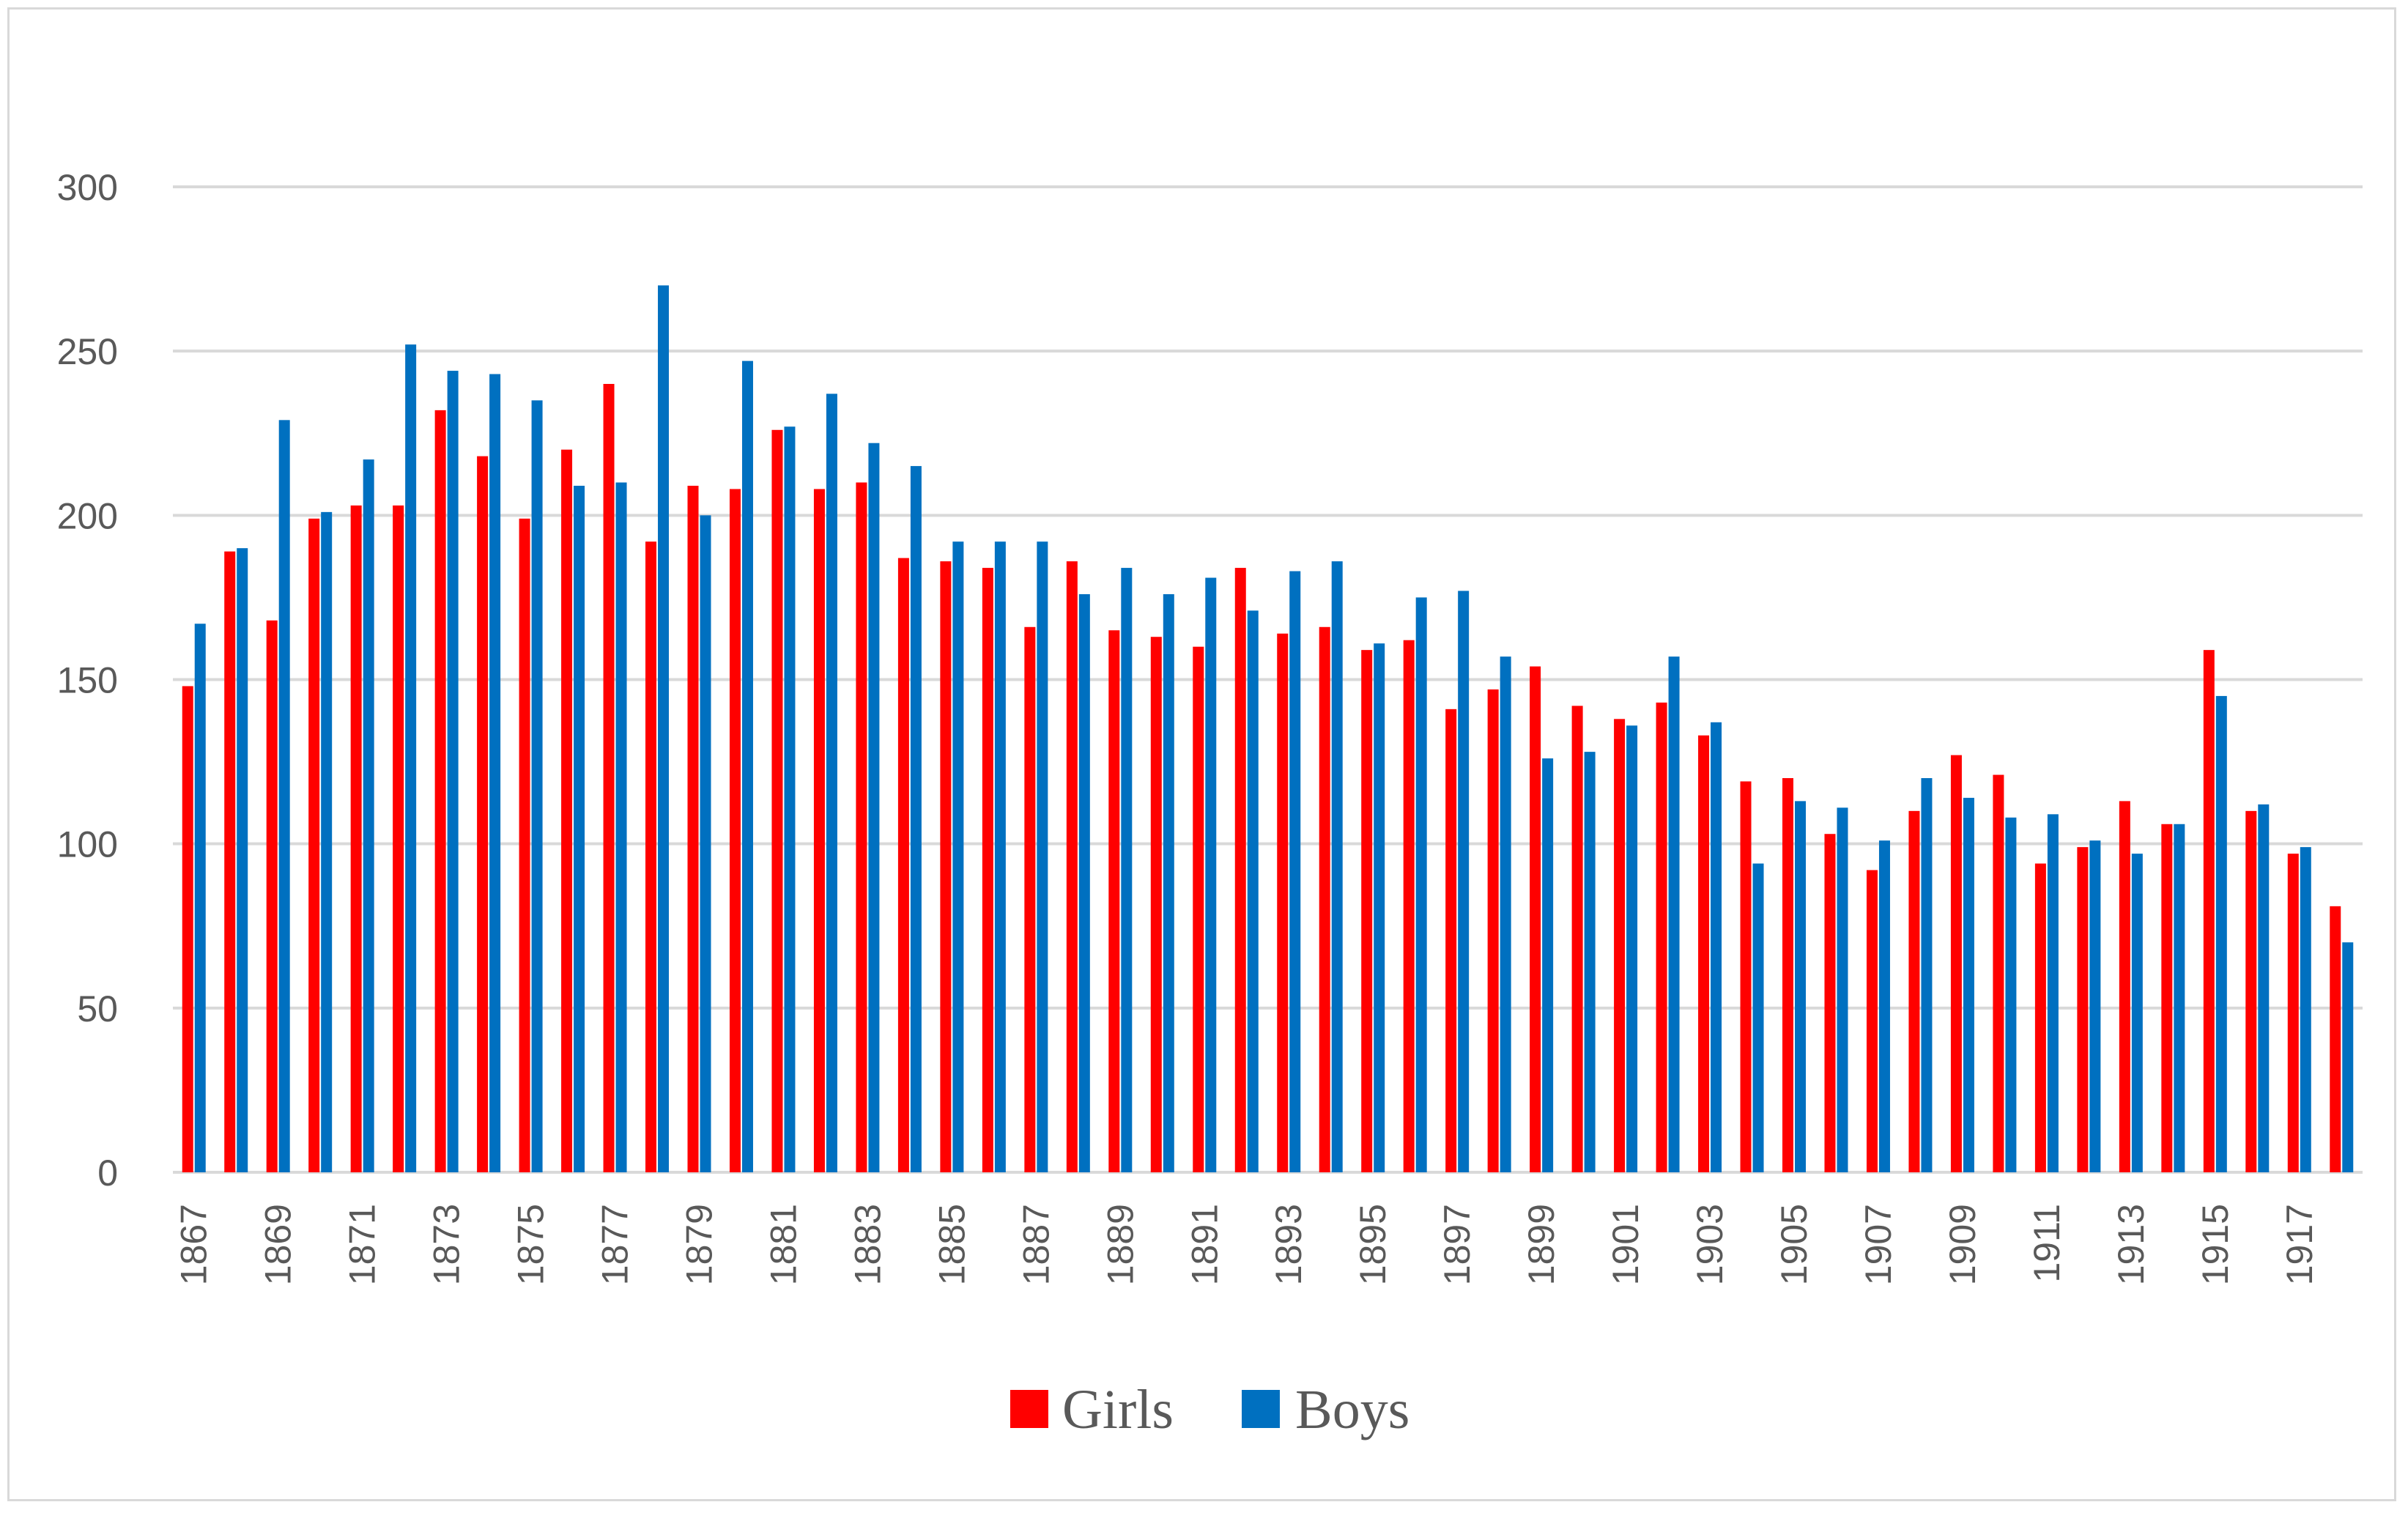  I want to click on x-tick-label: 1909, so click(1962, 1244).